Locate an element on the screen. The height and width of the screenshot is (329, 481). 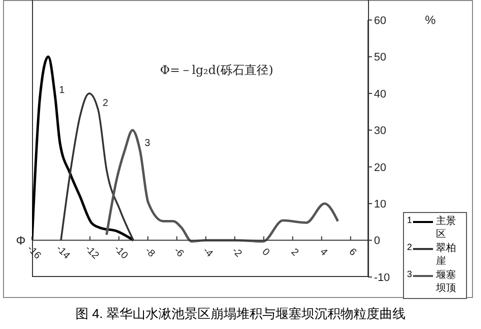
y-tick-label: 20 is located at coordinates (380, 168).